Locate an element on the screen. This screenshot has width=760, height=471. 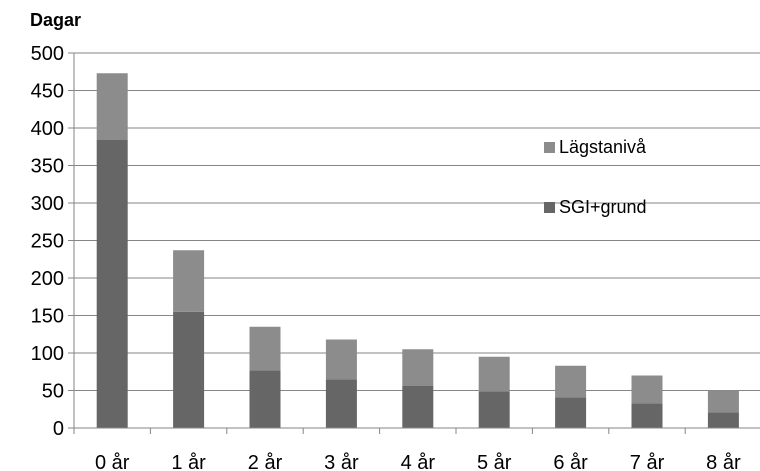
x-tick-label: 5 år is located at coordinates (494, 461).